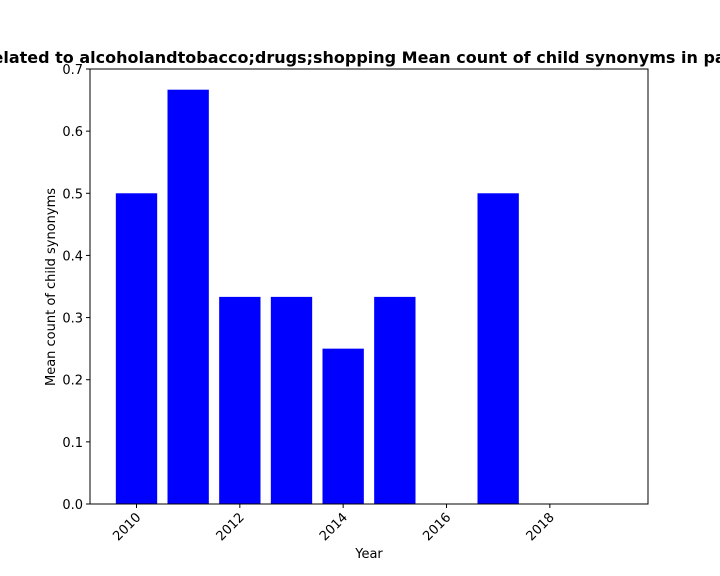 This screenshot has width=720, height=576. What do you see at coordinates (51, 287) in the screenshot?
I see `y-axis-label: Mean count of child synonyms` at bounding box center [51, 287].